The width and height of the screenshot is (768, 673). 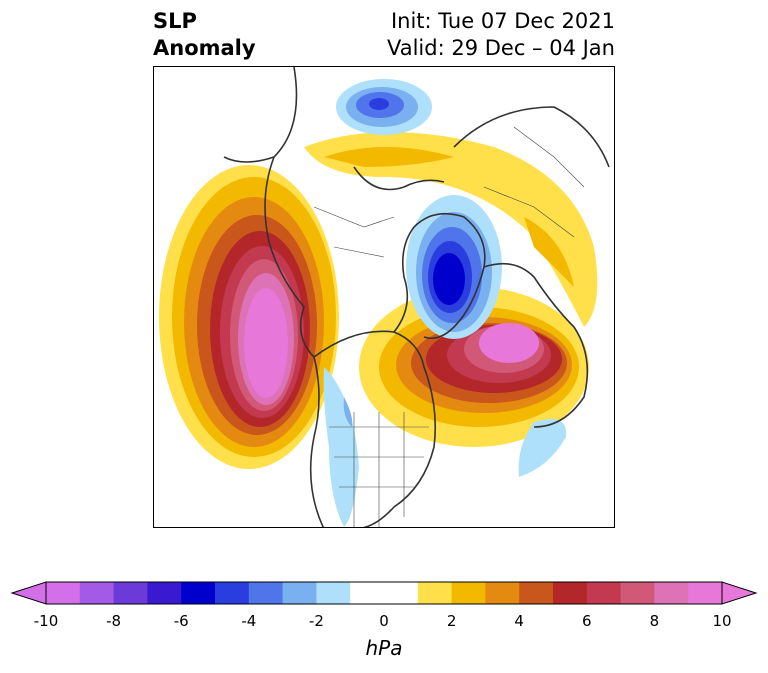 What do you see at coordinates (587, 621) in the screenshot?
I see `colorbar-tick-label: 6` at bounding box center [587, 621].